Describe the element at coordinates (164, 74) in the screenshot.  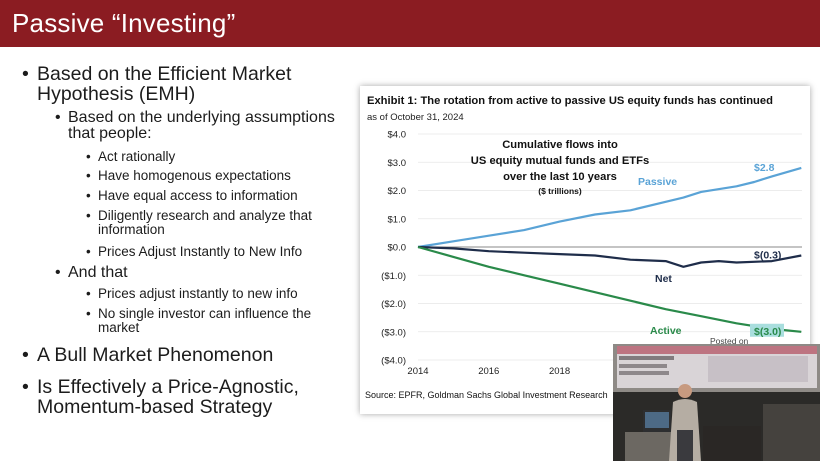
I see `bullet-text: Based on the Efficient Market` at that location.